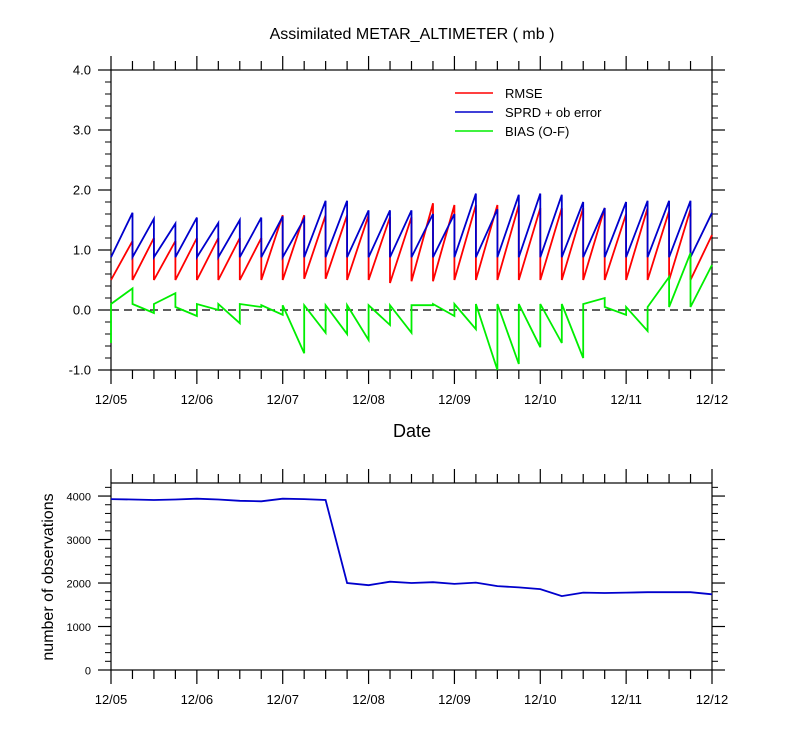 Image resolution: width=800 pixels, height=750 pixels. Describe the element at coordinates (82, 70) in the screenshot. I see `top-y-tick-label: 4.0` at that location.